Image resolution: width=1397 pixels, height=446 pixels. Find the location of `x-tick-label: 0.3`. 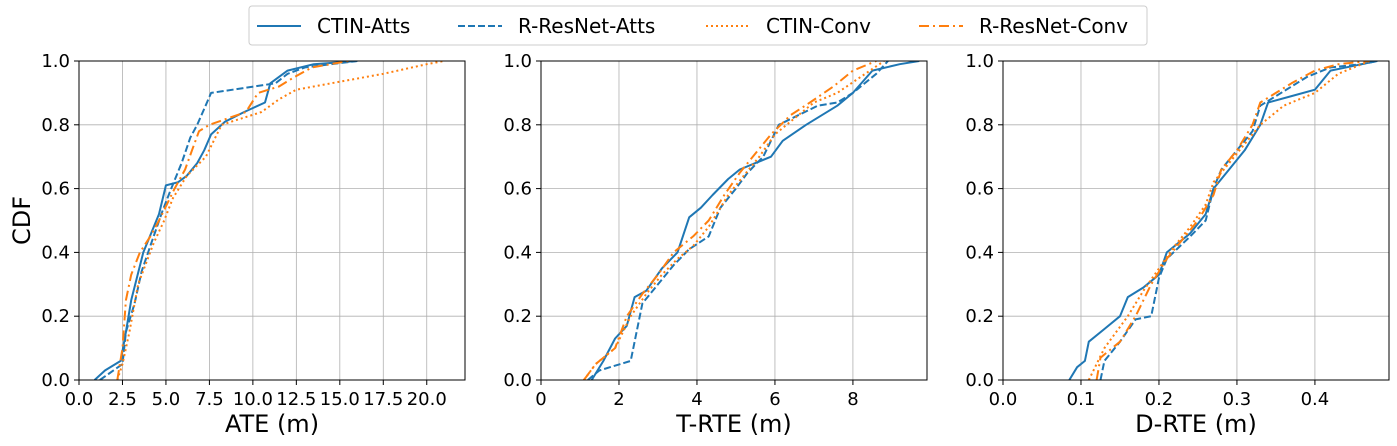

x-tick-label: 0.3 is located at coordinates (1237, 399).